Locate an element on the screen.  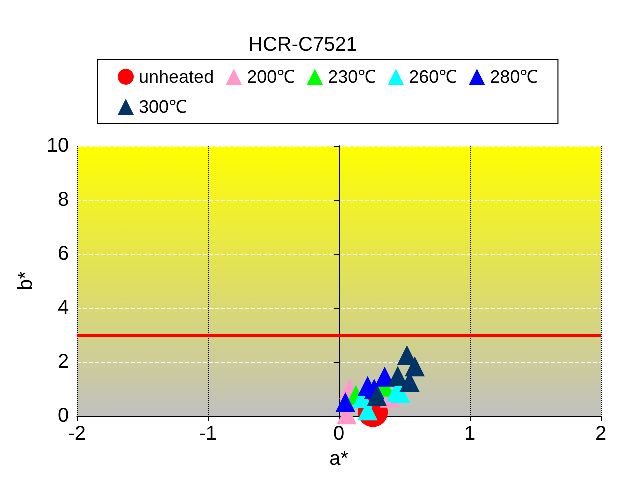
y-axis-title: b* is located at coordinates (26, 280).